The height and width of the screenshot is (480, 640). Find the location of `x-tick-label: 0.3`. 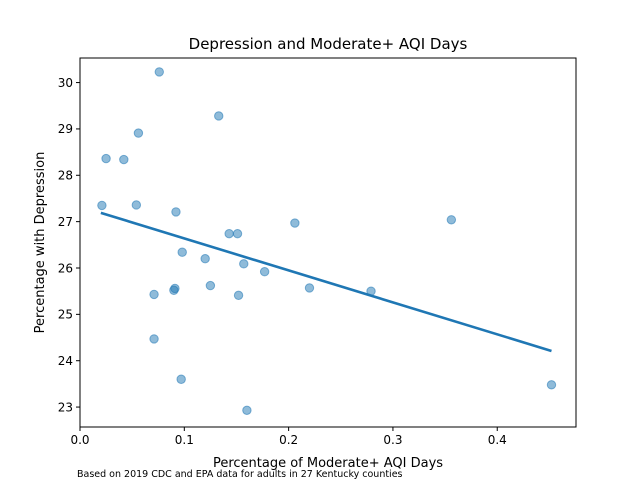

x-tick-label: 0.3 is located at coordinates (392, 440).